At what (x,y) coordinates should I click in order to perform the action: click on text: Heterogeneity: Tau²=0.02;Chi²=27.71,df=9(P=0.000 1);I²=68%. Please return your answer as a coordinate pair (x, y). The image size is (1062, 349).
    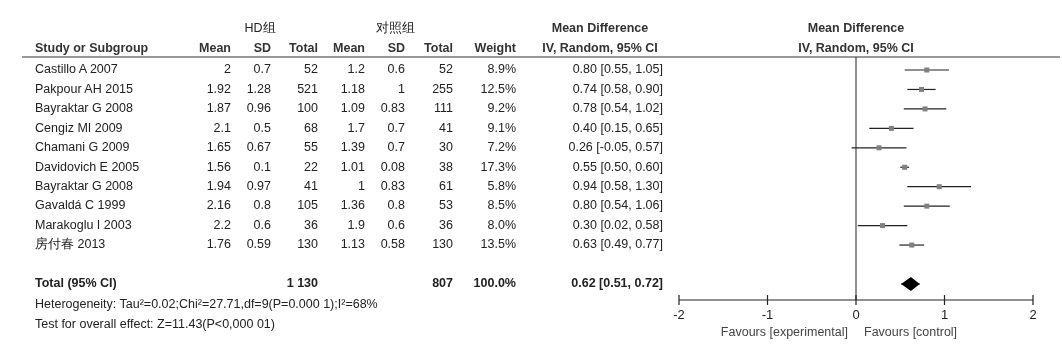
    Looking at the image, I should click on (206, 304).